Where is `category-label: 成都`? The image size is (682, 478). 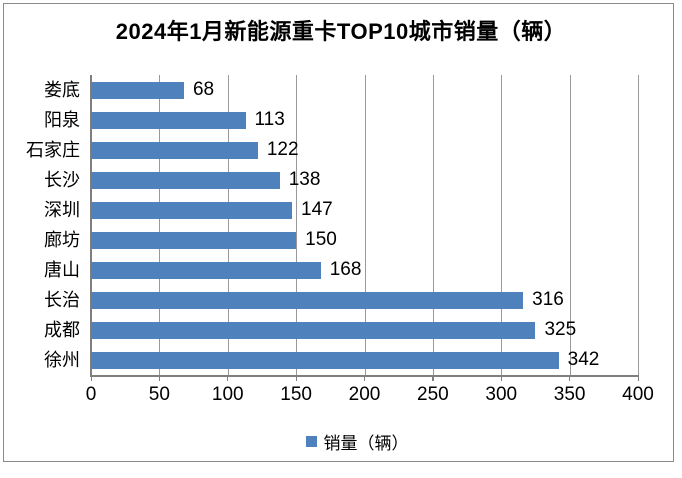 category-label: 成都 is located at coordinates (62, 330).